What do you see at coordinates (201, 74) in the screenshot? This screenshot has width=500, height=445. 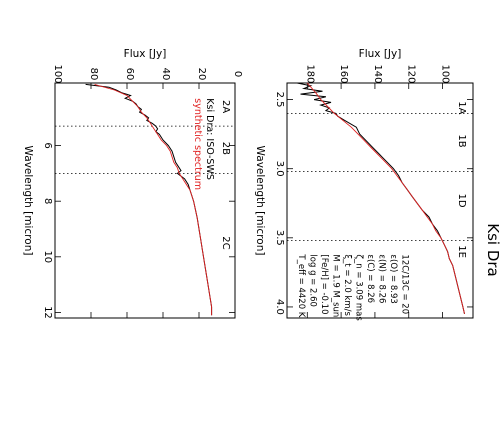 I see `y-tick-label: 20` at bounding box center [201, 74].